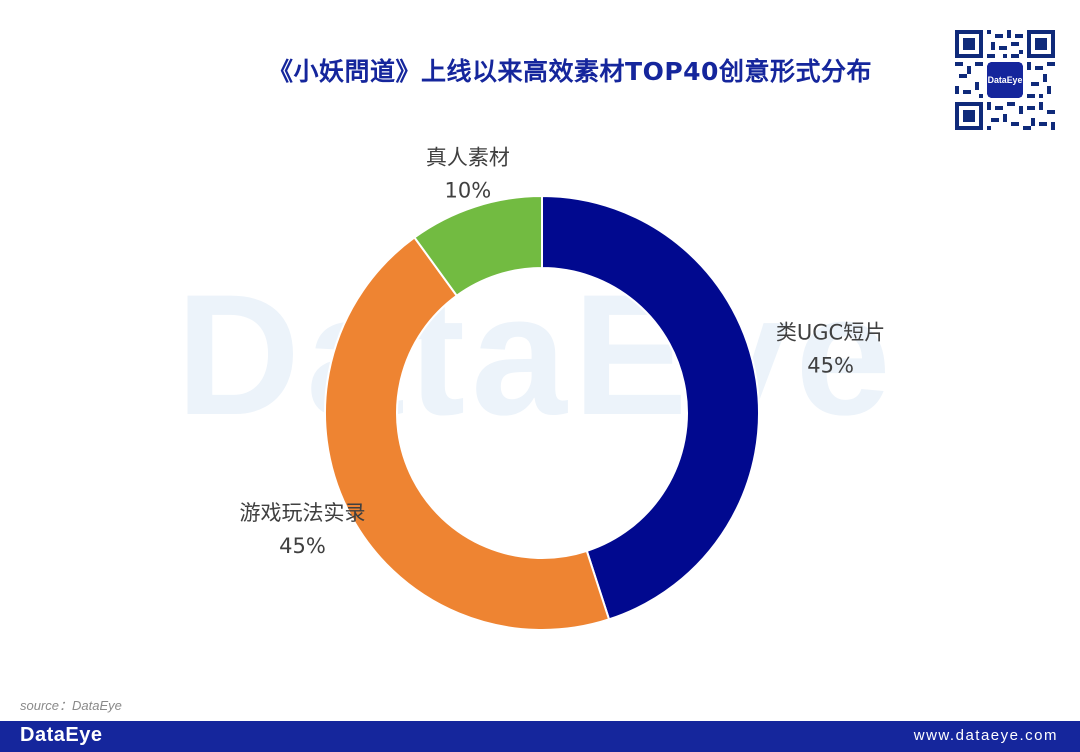 The height and width of the screenshot is (752, 1080). I want to click on chart-title: 《小妖問道》上线以来高效素材TOP40创意形式分布, so click(570, 71).